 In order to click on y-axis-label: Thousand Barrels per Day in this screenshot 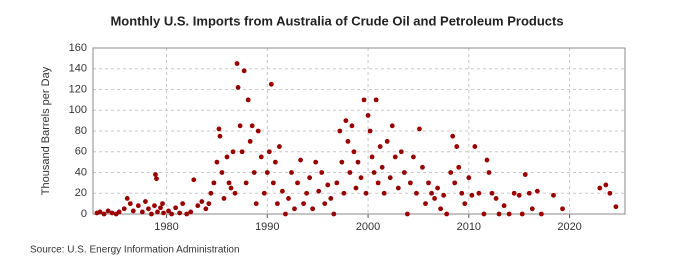, I will do `click(46, 130)`.